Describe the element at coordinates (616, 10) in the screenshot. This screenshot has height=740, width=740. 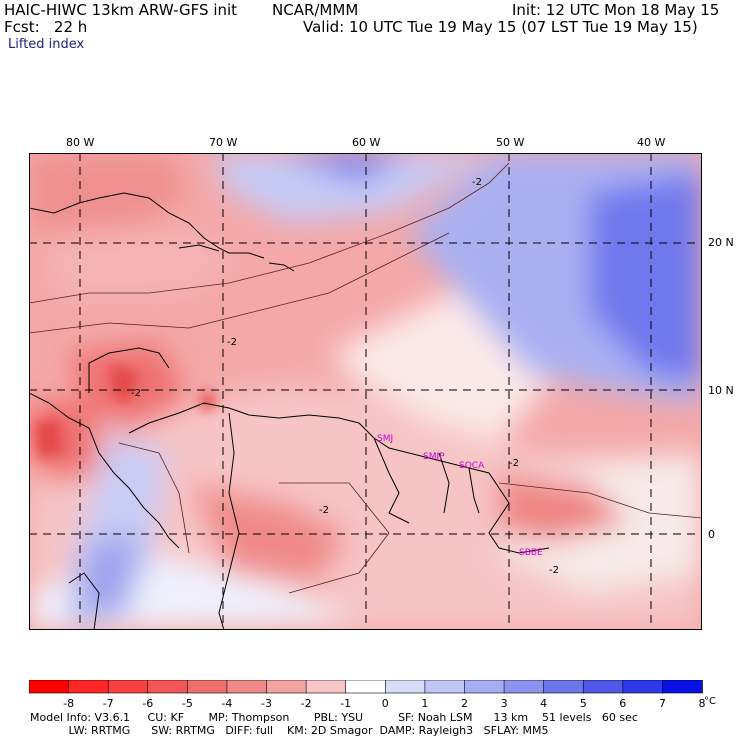
I see `init-time: Init: 12 UTC Mon 18 May 15` at that location.